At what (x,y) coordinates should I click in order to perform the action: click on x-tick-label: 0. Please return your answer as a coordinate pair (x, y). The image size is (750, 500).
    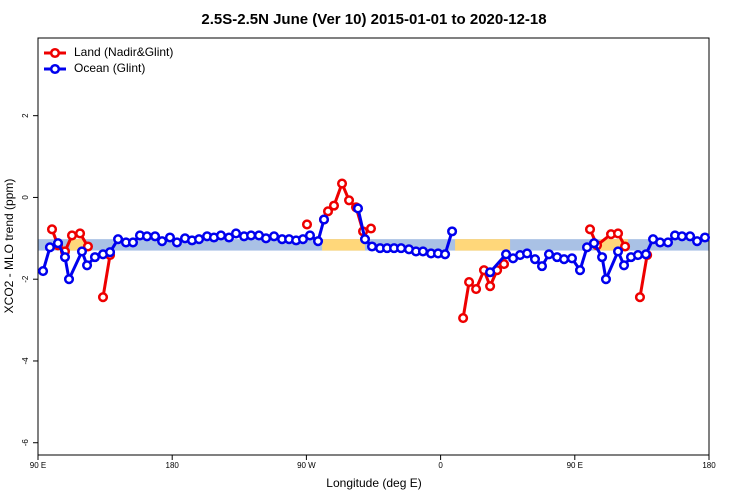
    Looking at the image, I should click on (440, 465).